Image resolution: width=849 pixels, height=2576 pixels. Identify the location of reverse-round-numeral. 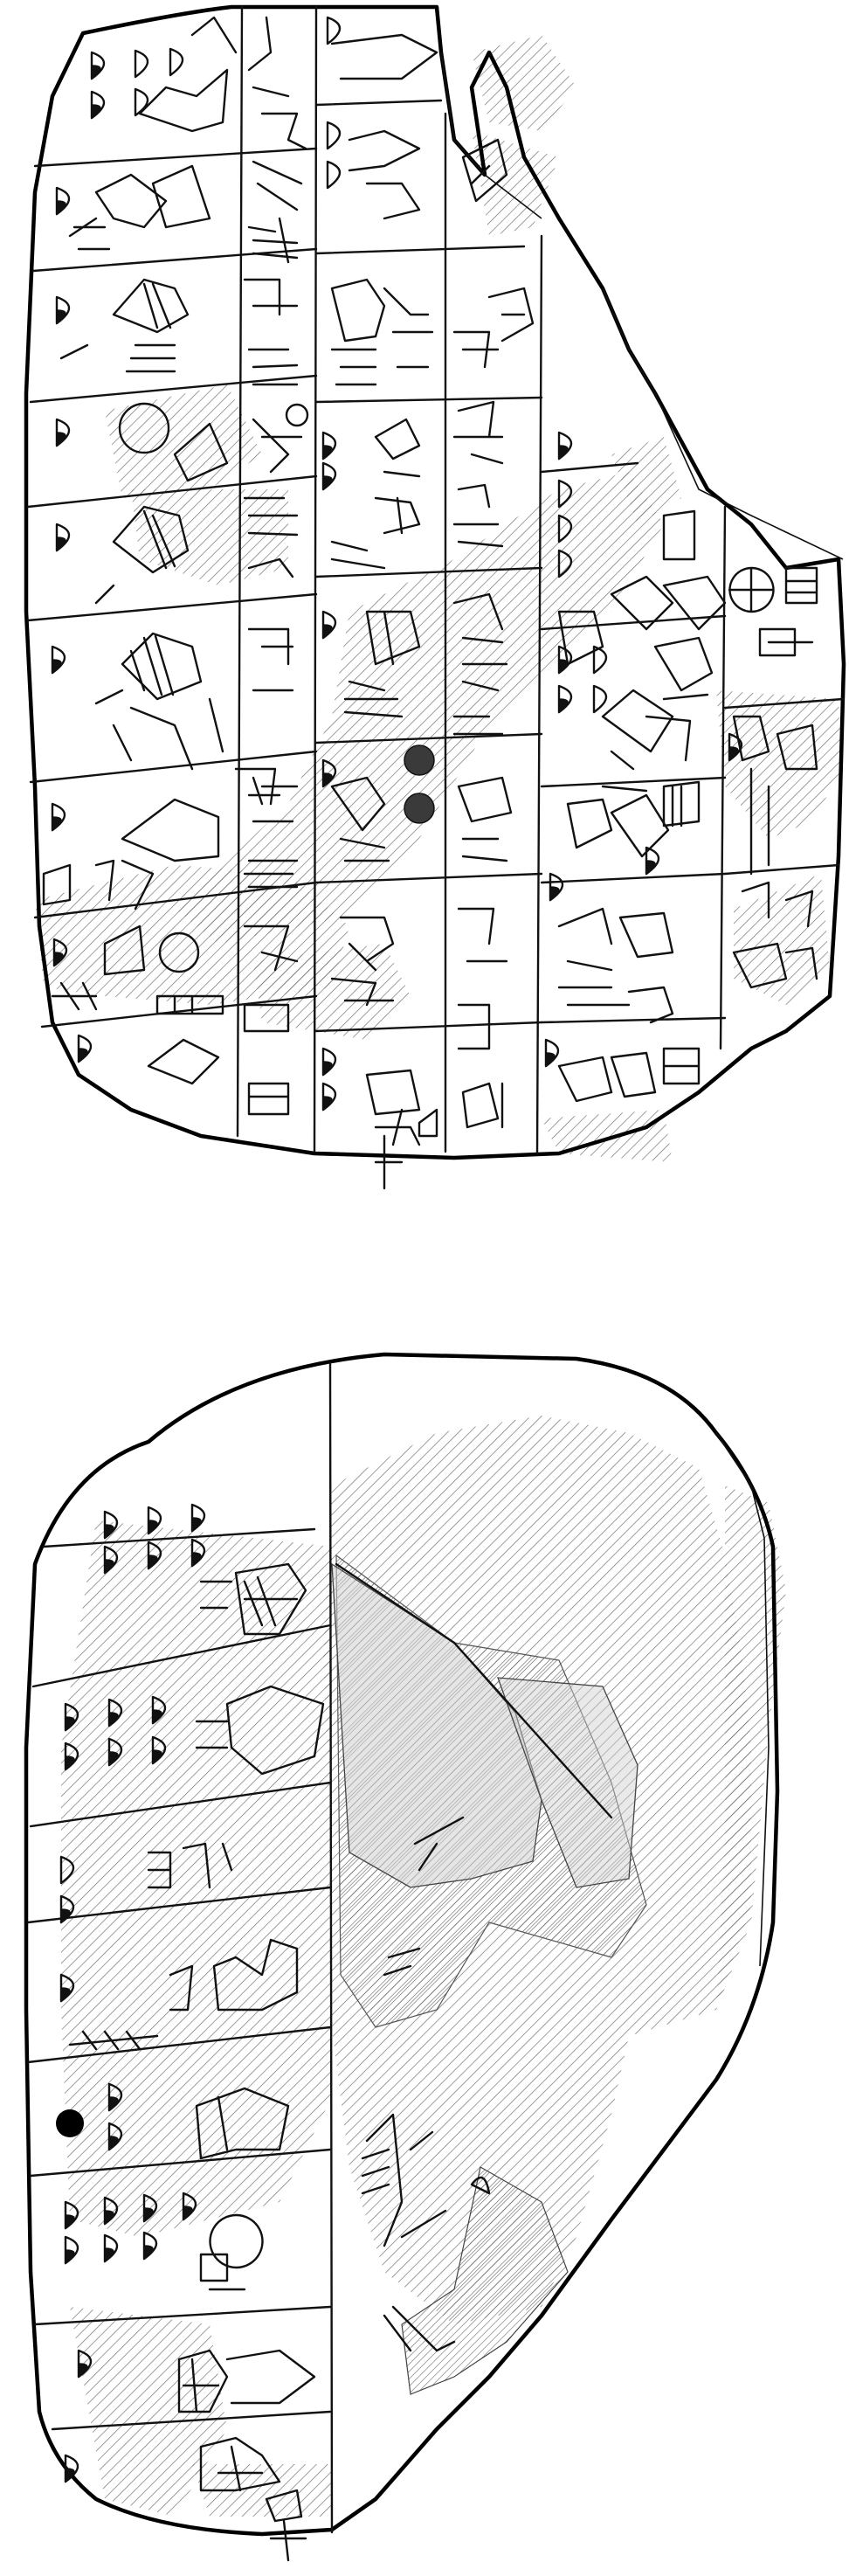
(70, 2123).